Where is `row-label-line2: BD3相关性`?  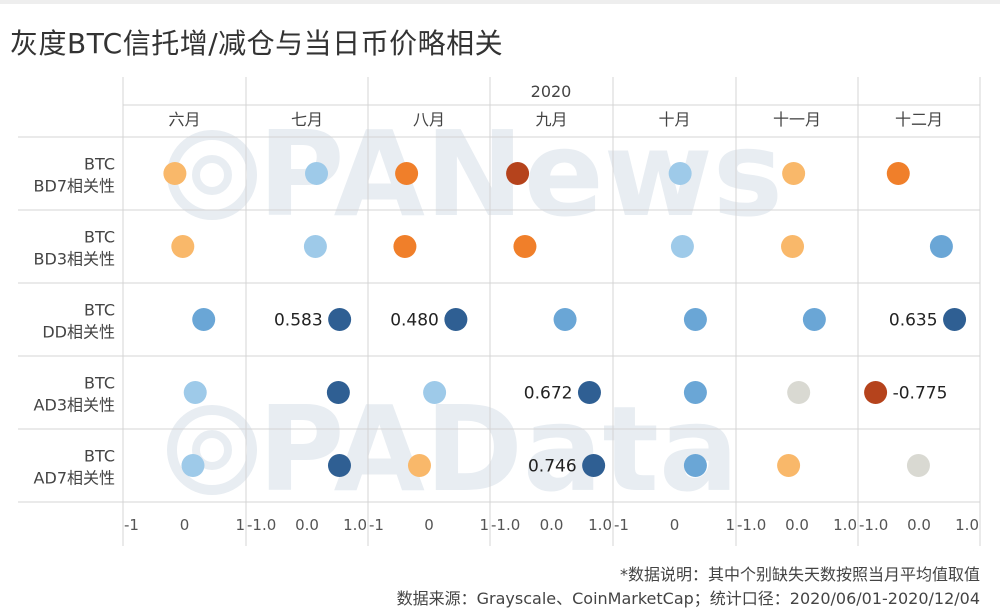 row-label-line2: BD3相关性 is located at coordinates (74, 259).